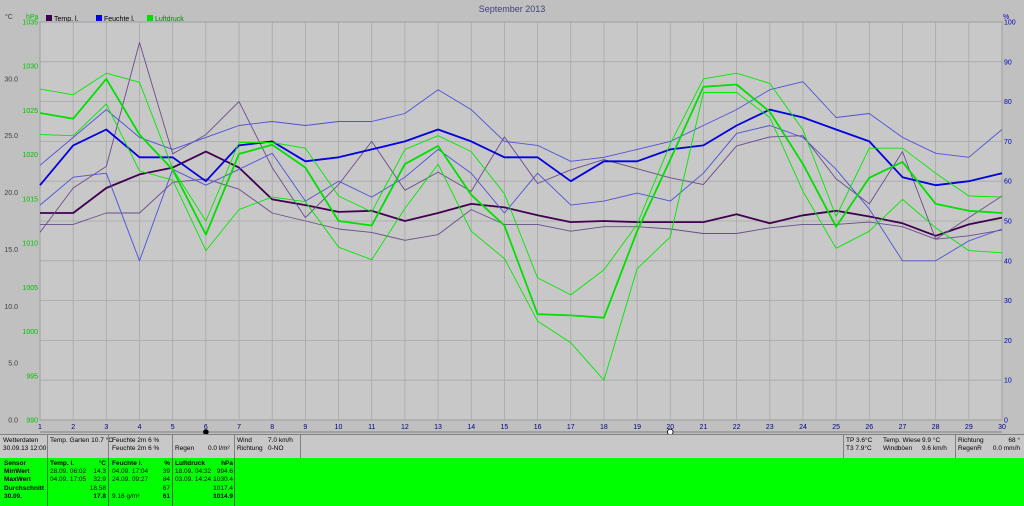 This screenshot has height=506, width=1024. What do you see at coordinates (670, 431) in the screenshot?
I see `open-day-marker` at bounding box center [670, 431].